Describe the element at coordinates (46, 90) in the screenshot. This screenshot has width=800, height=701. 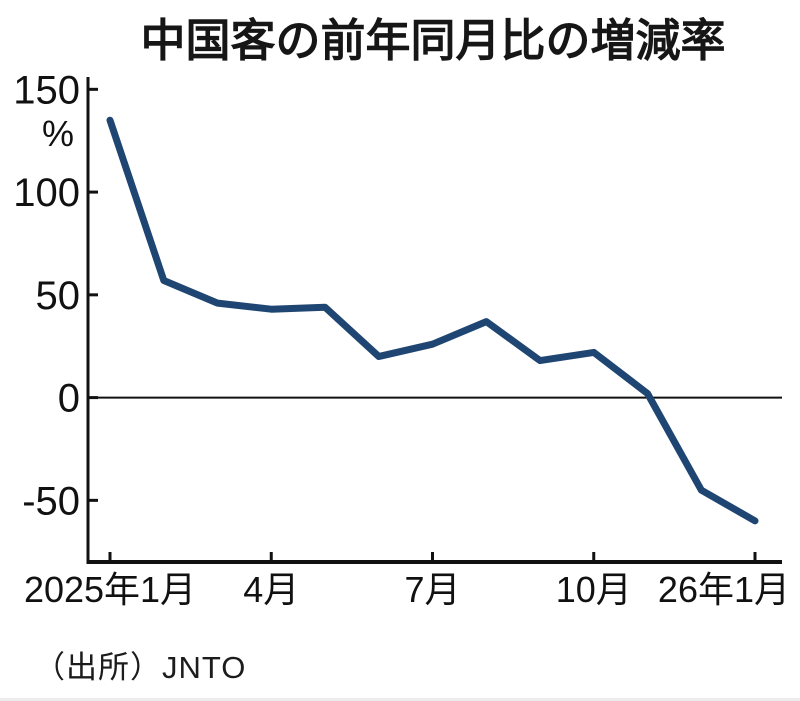
I see `y-tick-label: 150` at that location.